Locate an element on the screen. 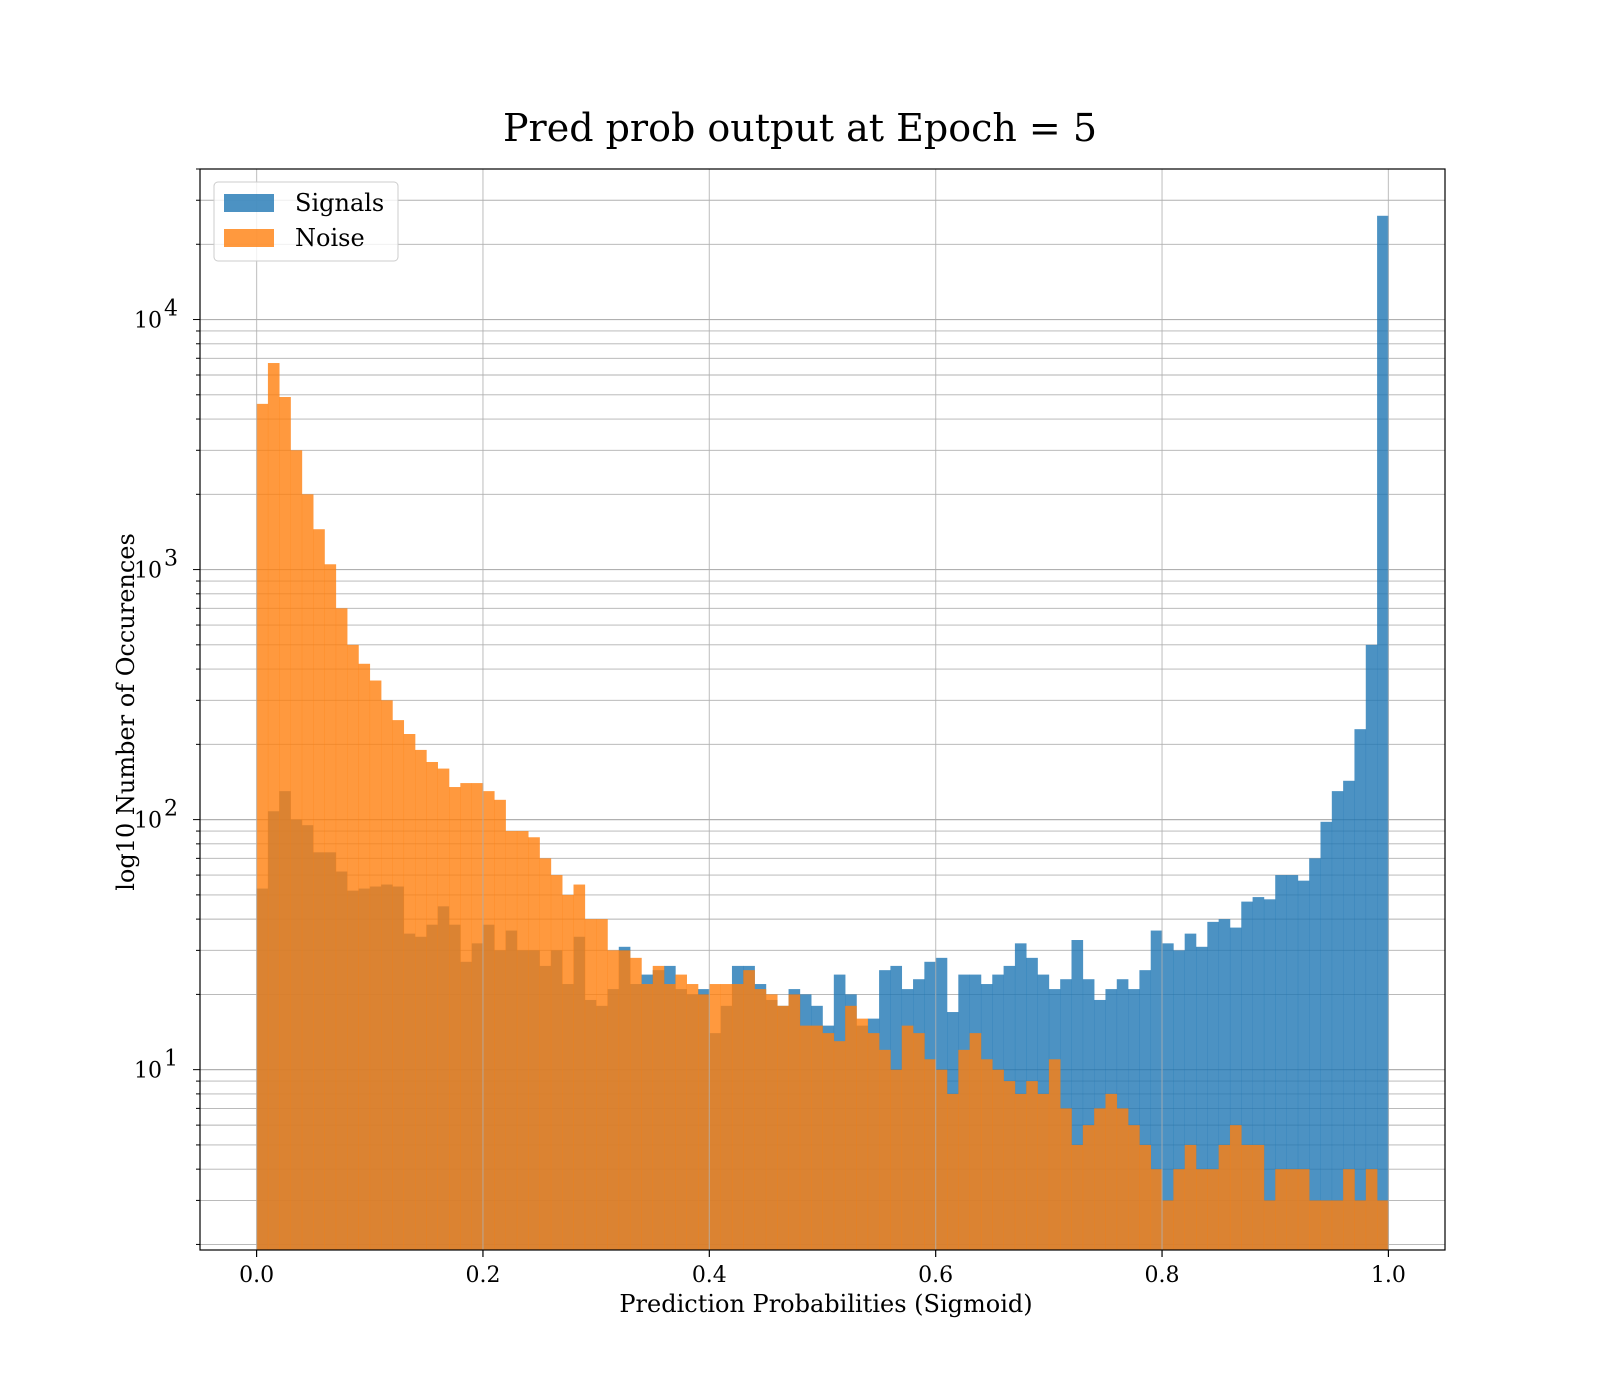 Image resolution: width=1600 pixels, height=1400 pixels. legend-swatch-noise is located at coordinates (249, 238).